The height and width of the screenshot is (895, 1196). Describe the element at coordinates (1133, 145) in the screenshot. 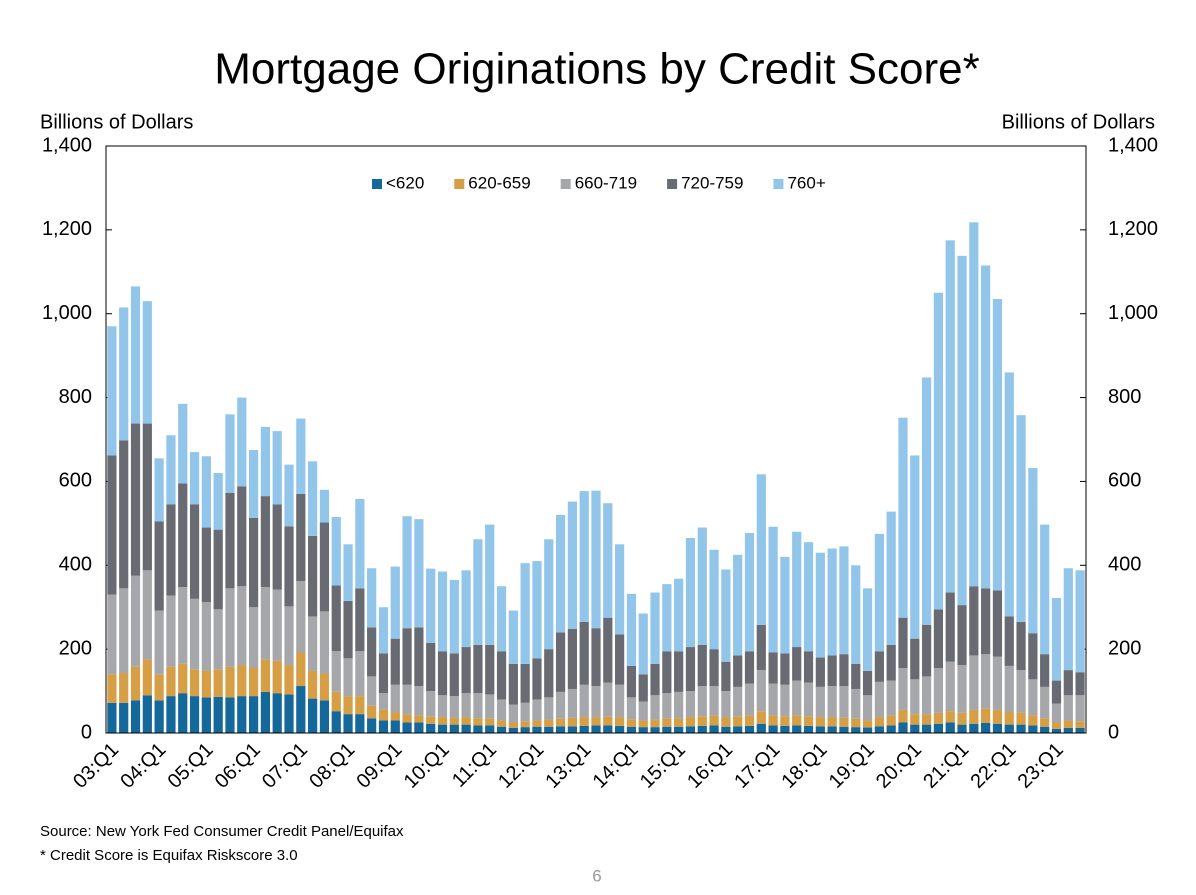

I see `y2-tick-label: 1,400` at that location.